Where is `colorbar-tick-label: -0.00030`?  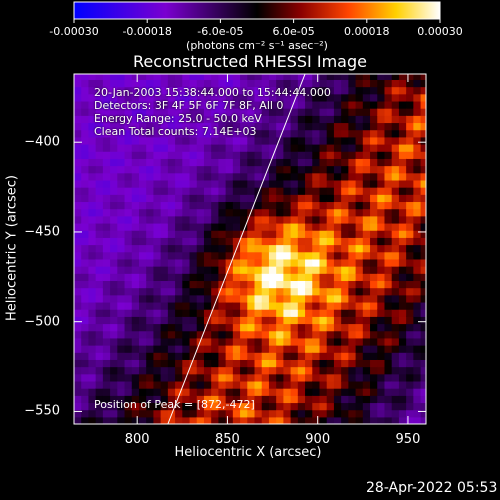
colorbar-tick-label: -0.00030 is located at coordinates (74, 31).